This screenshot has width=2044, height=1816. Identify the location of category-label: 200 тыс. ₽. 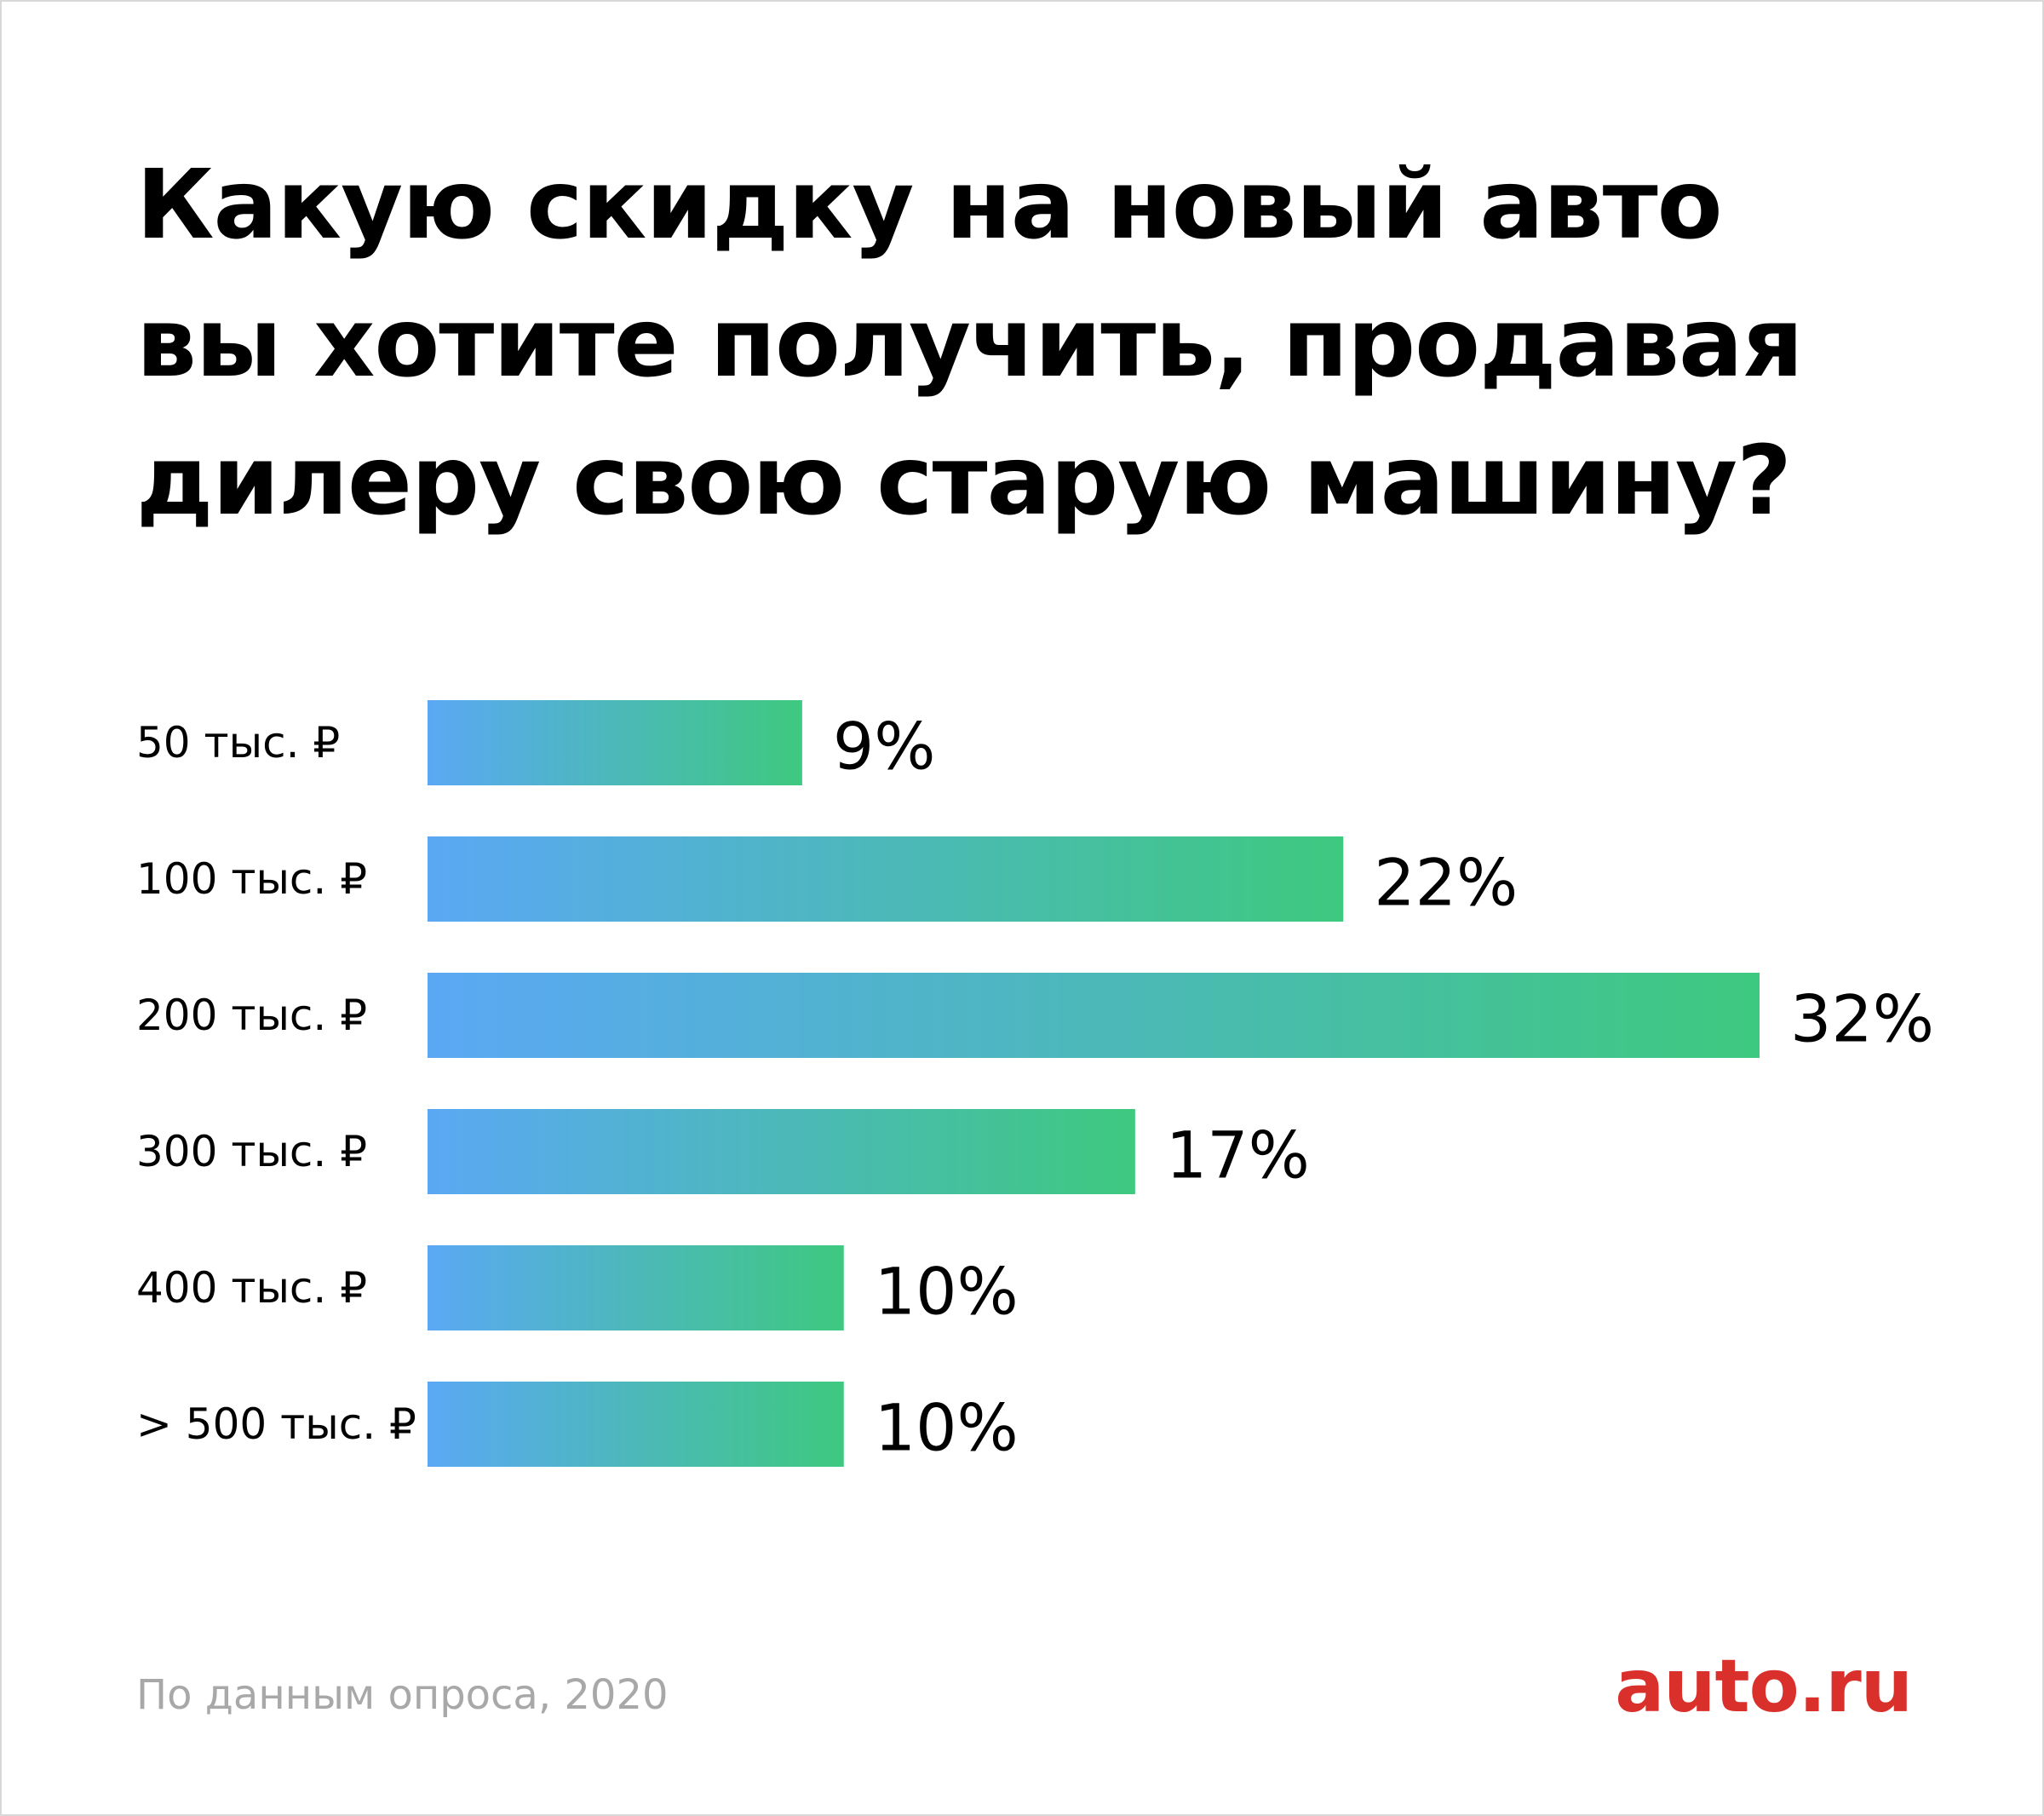
(251, 1015).